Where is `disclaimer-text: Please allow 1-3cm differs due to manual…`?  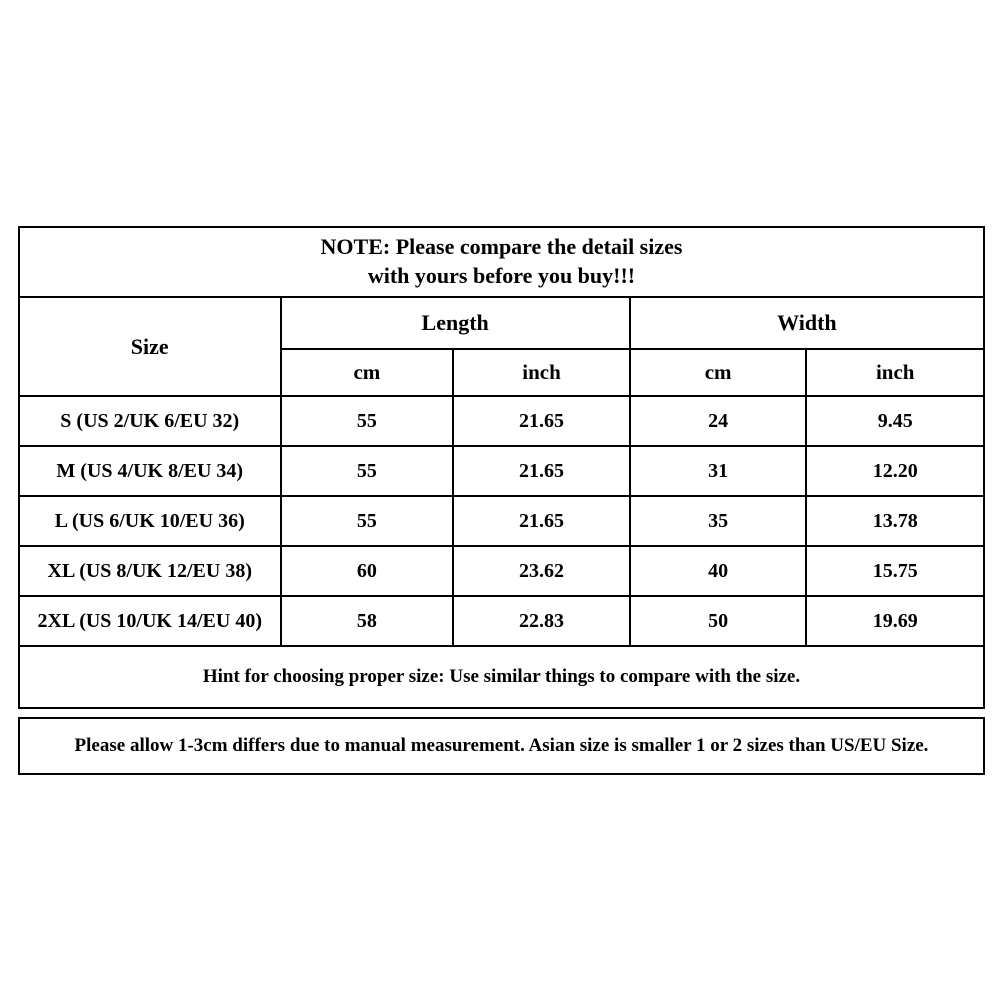
disclaimer-text: Please allow 1-3cm differs due to manual… is located at coordinates (501, 745).